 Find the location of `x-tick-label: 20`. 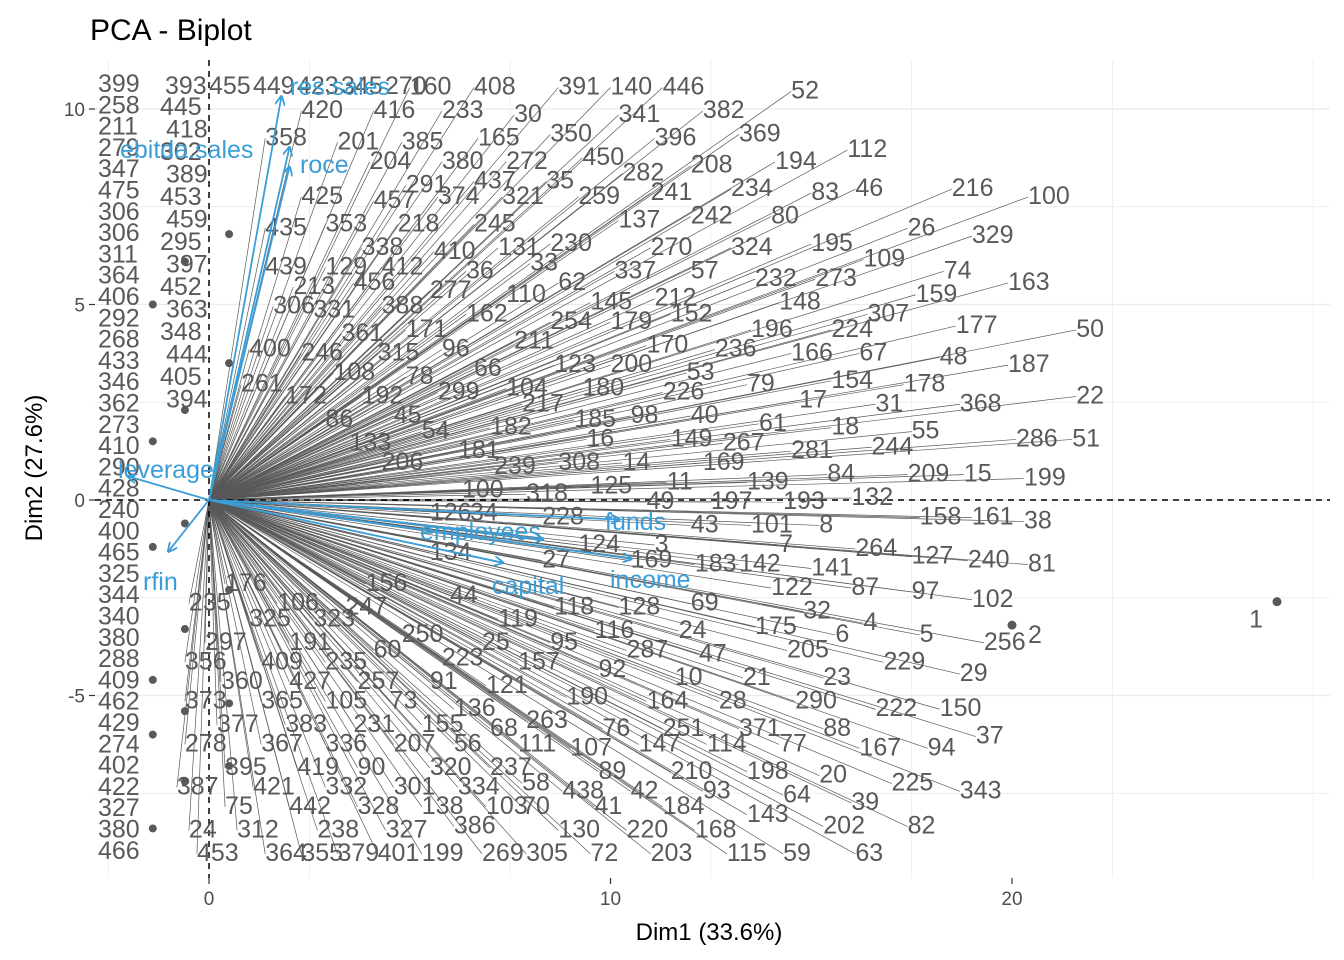

x-tick-label: 20 is located at coordinates (1011, 899).